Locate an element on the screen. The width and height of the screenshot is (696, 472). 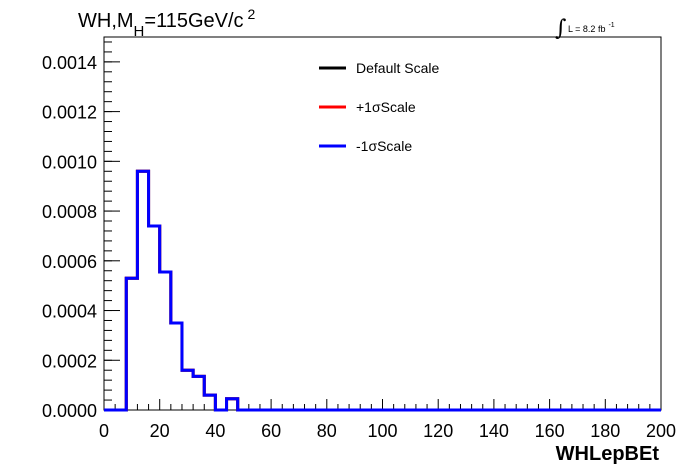
luminosity-label: ∫ L = 8.2 fb -1 is located at coordinates (585, 28).